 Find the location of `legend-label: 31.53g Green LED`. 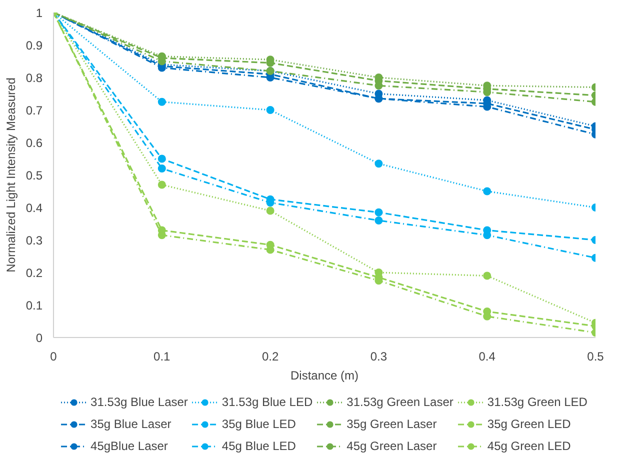

legend-label: 31.53g Green LED is located at coordinates (537, 402).